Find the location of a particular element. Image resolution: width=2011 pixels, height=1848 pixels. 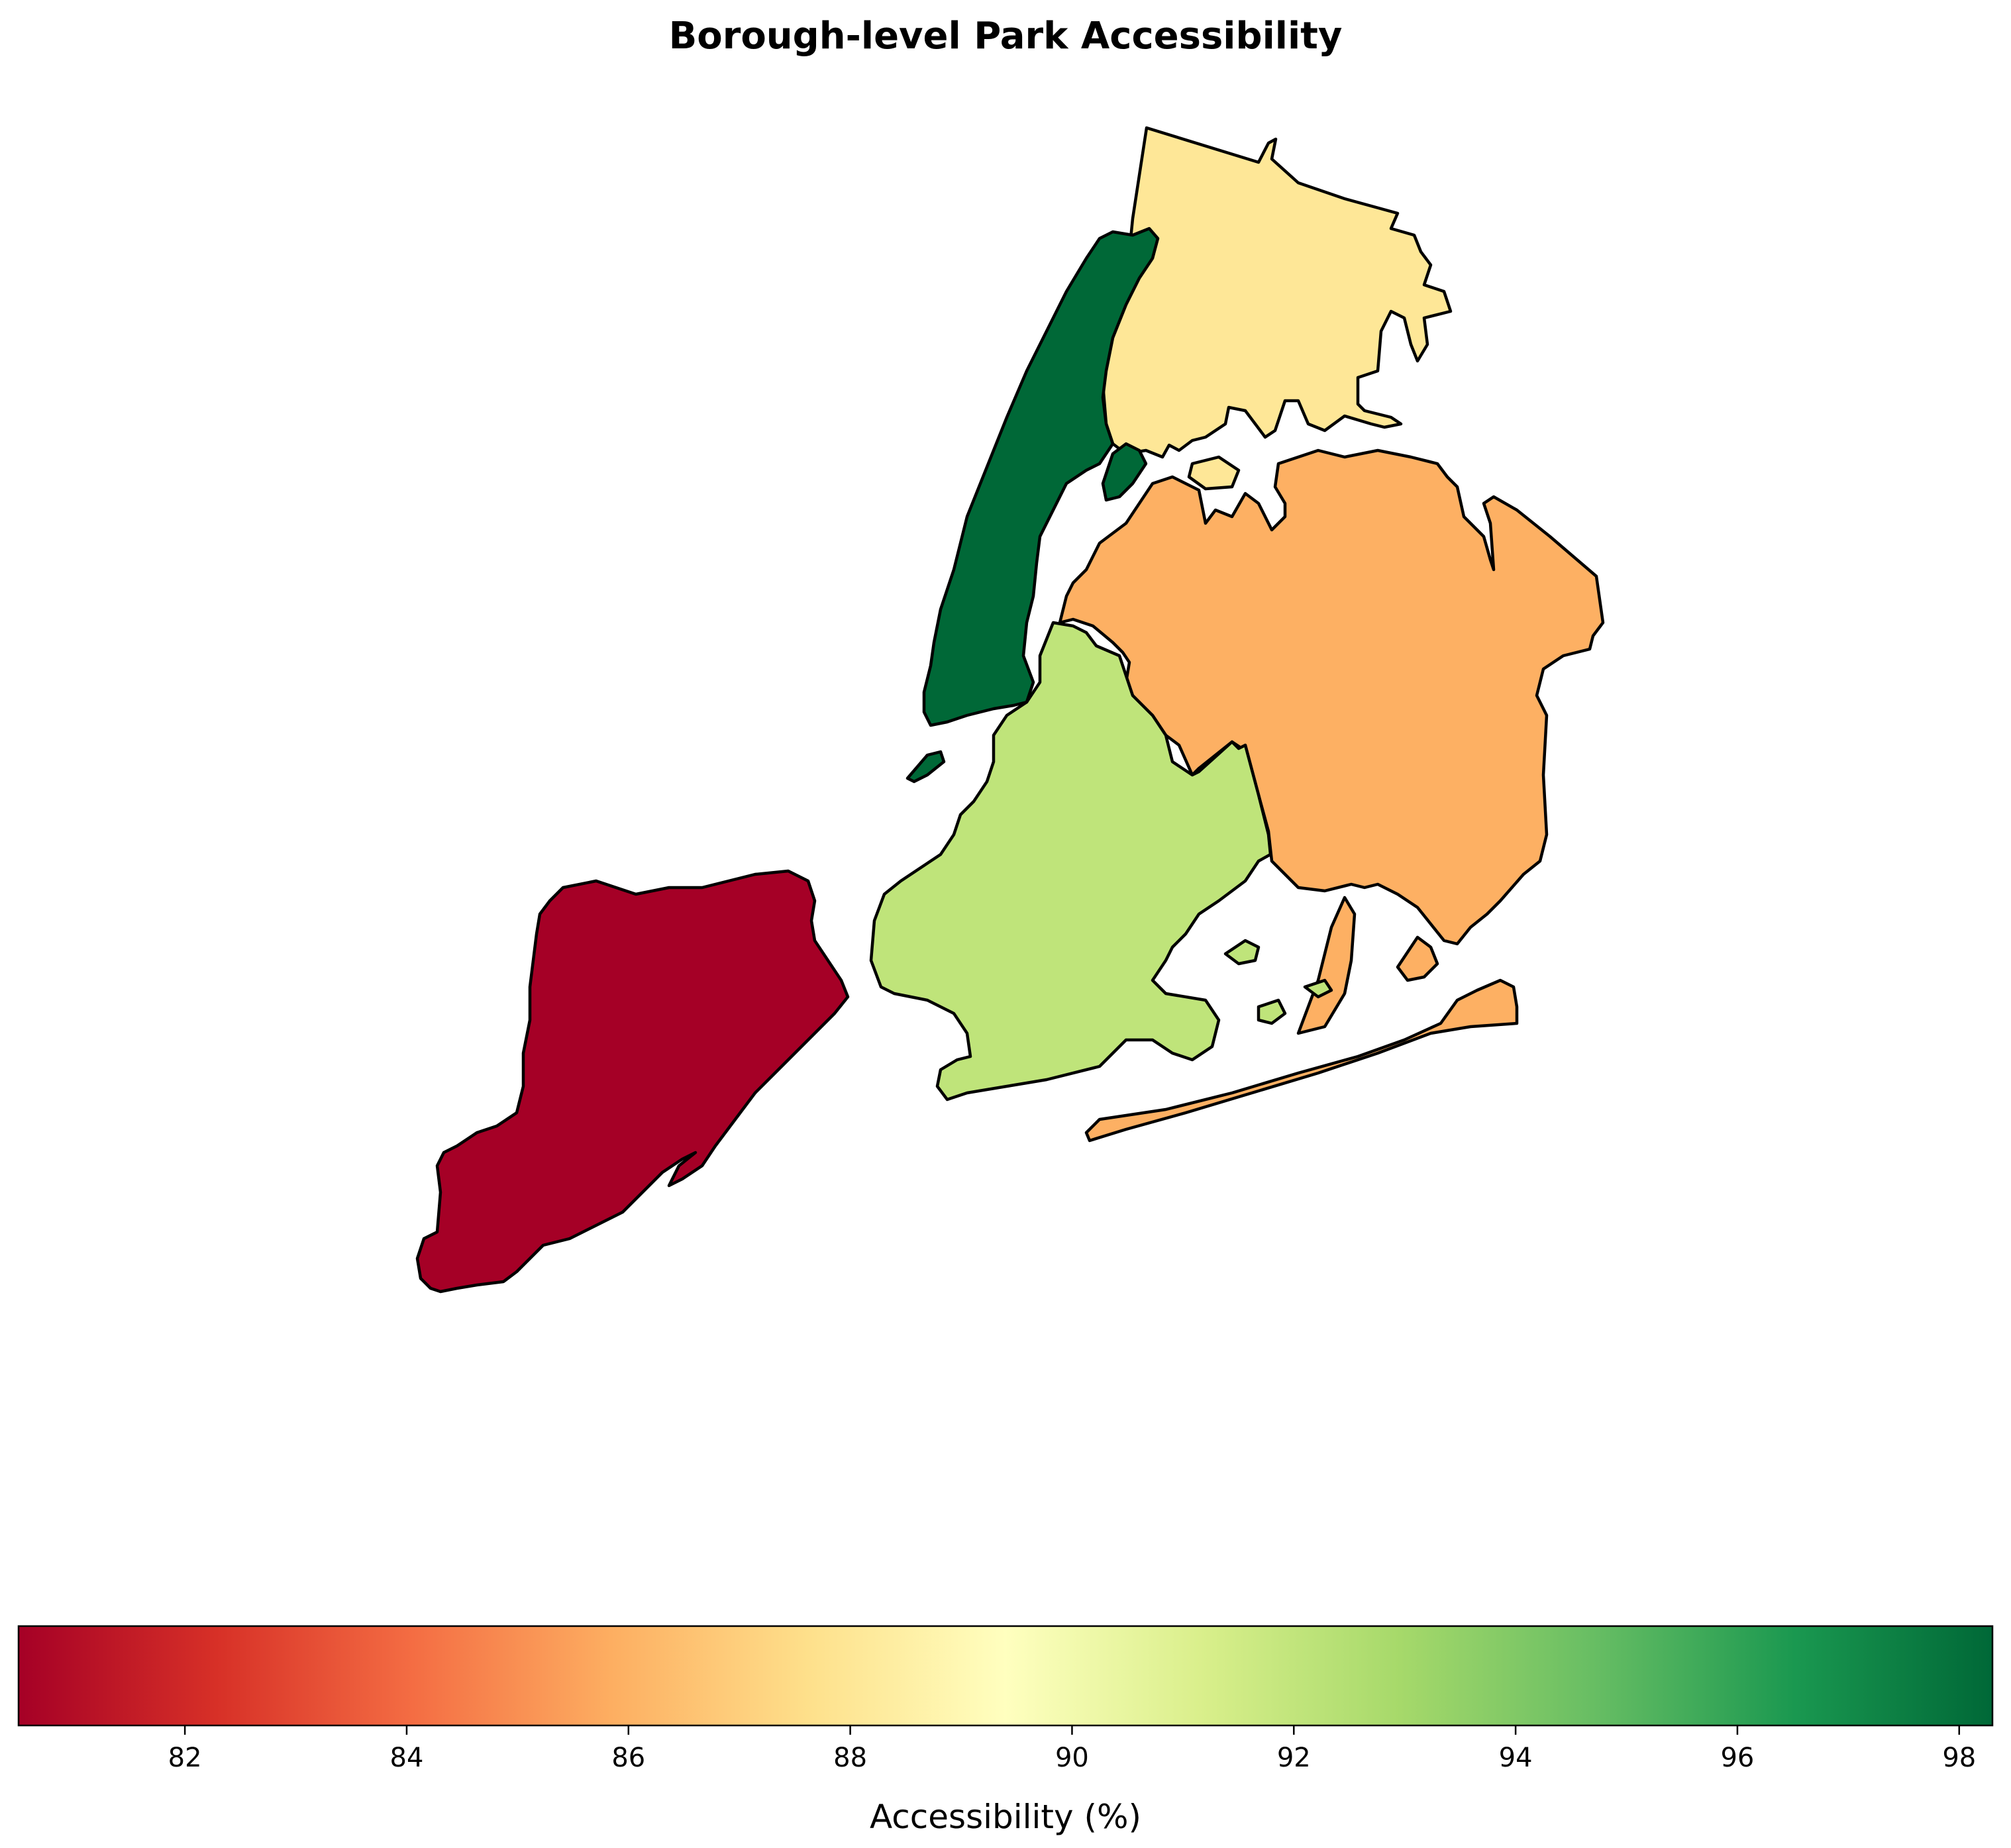

colorbar-tick-label: 86 is located at coordinates (628, 1758).